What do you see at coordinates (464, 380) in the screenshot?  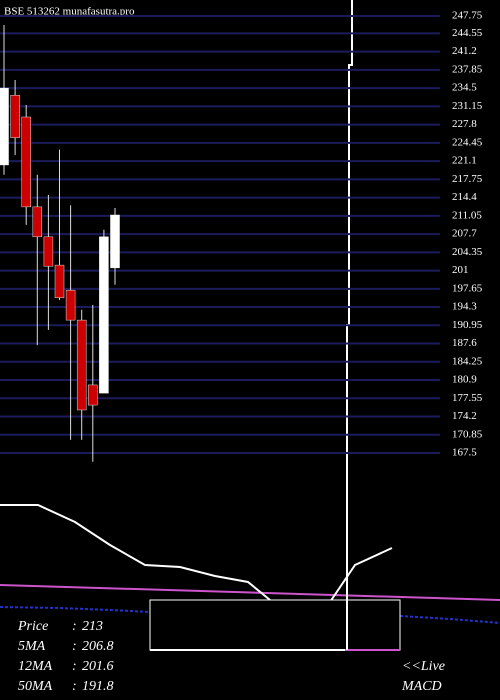 I see `y-tick-label: 180.9` at bounding box center [464, 380].